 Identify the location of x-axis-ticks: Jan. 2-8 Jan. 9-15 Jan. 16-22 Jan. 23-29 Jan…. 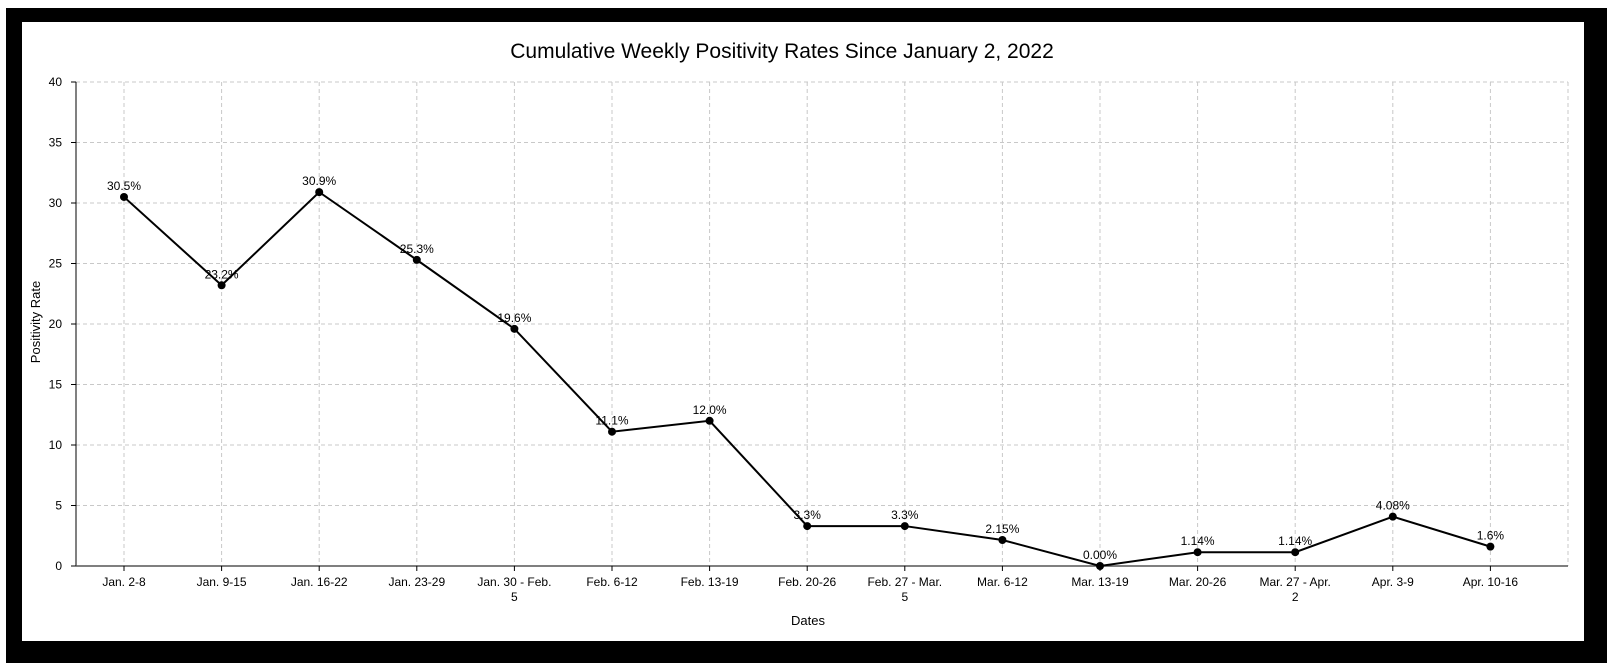
(810, 585).